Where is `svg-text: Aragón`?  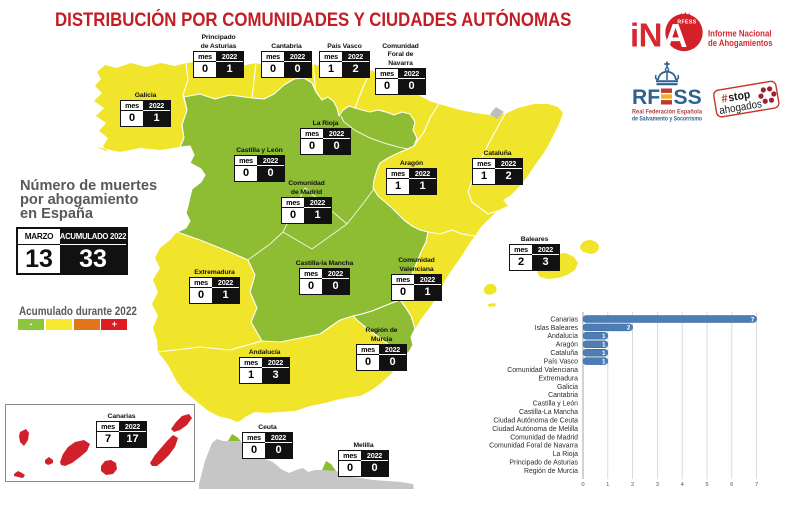
svg-text: Aragón is located at coordinates (567, 345).